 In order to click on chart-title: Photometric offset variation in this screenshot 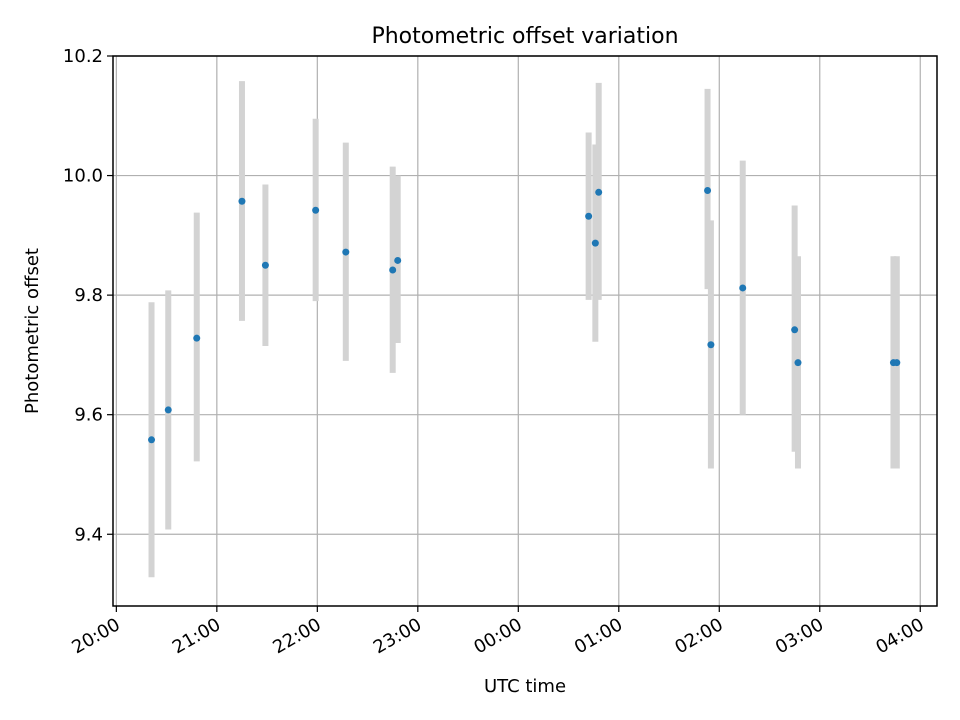, I will do `click(524, 36)`.